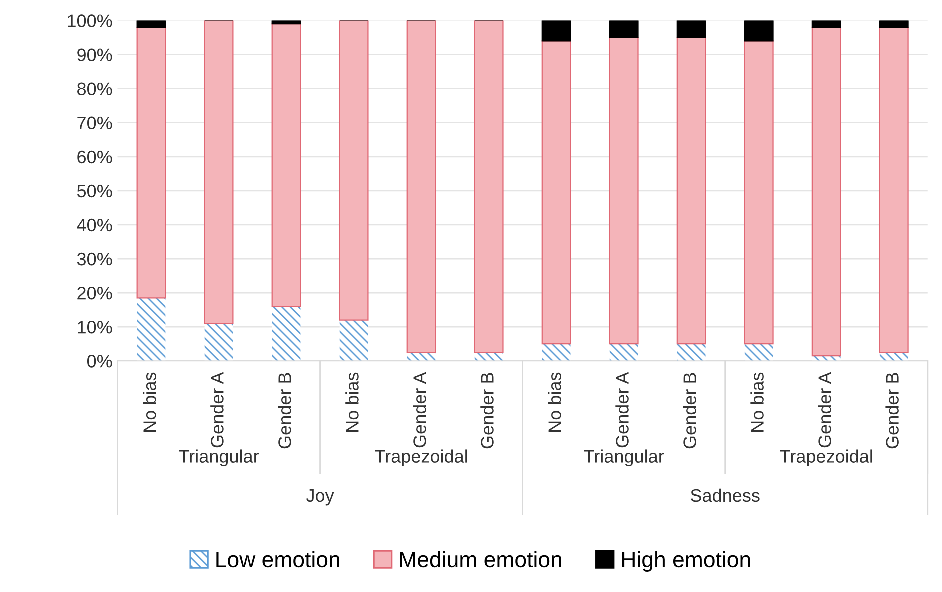  I want to click on y-tick-label: 20%, so click(95, 293).